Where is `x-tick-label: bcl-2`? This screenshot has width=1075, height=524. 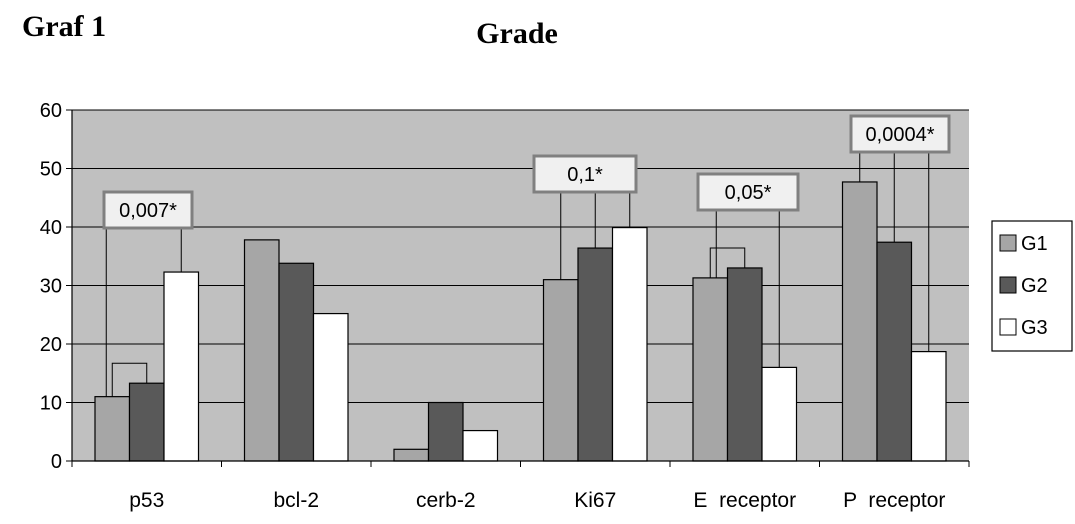 x-tick-label: bcl-2 is located at coordinates (296, 500).